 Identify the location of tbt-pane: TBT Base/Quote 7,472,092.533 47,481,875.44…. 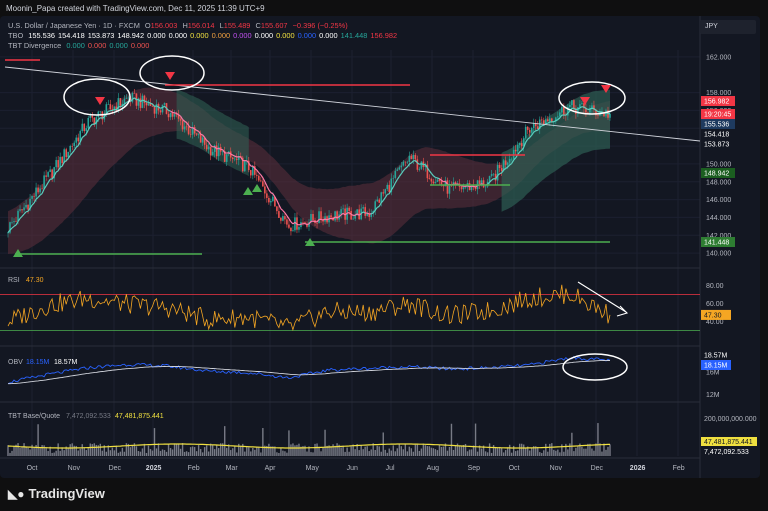
(382, 434).